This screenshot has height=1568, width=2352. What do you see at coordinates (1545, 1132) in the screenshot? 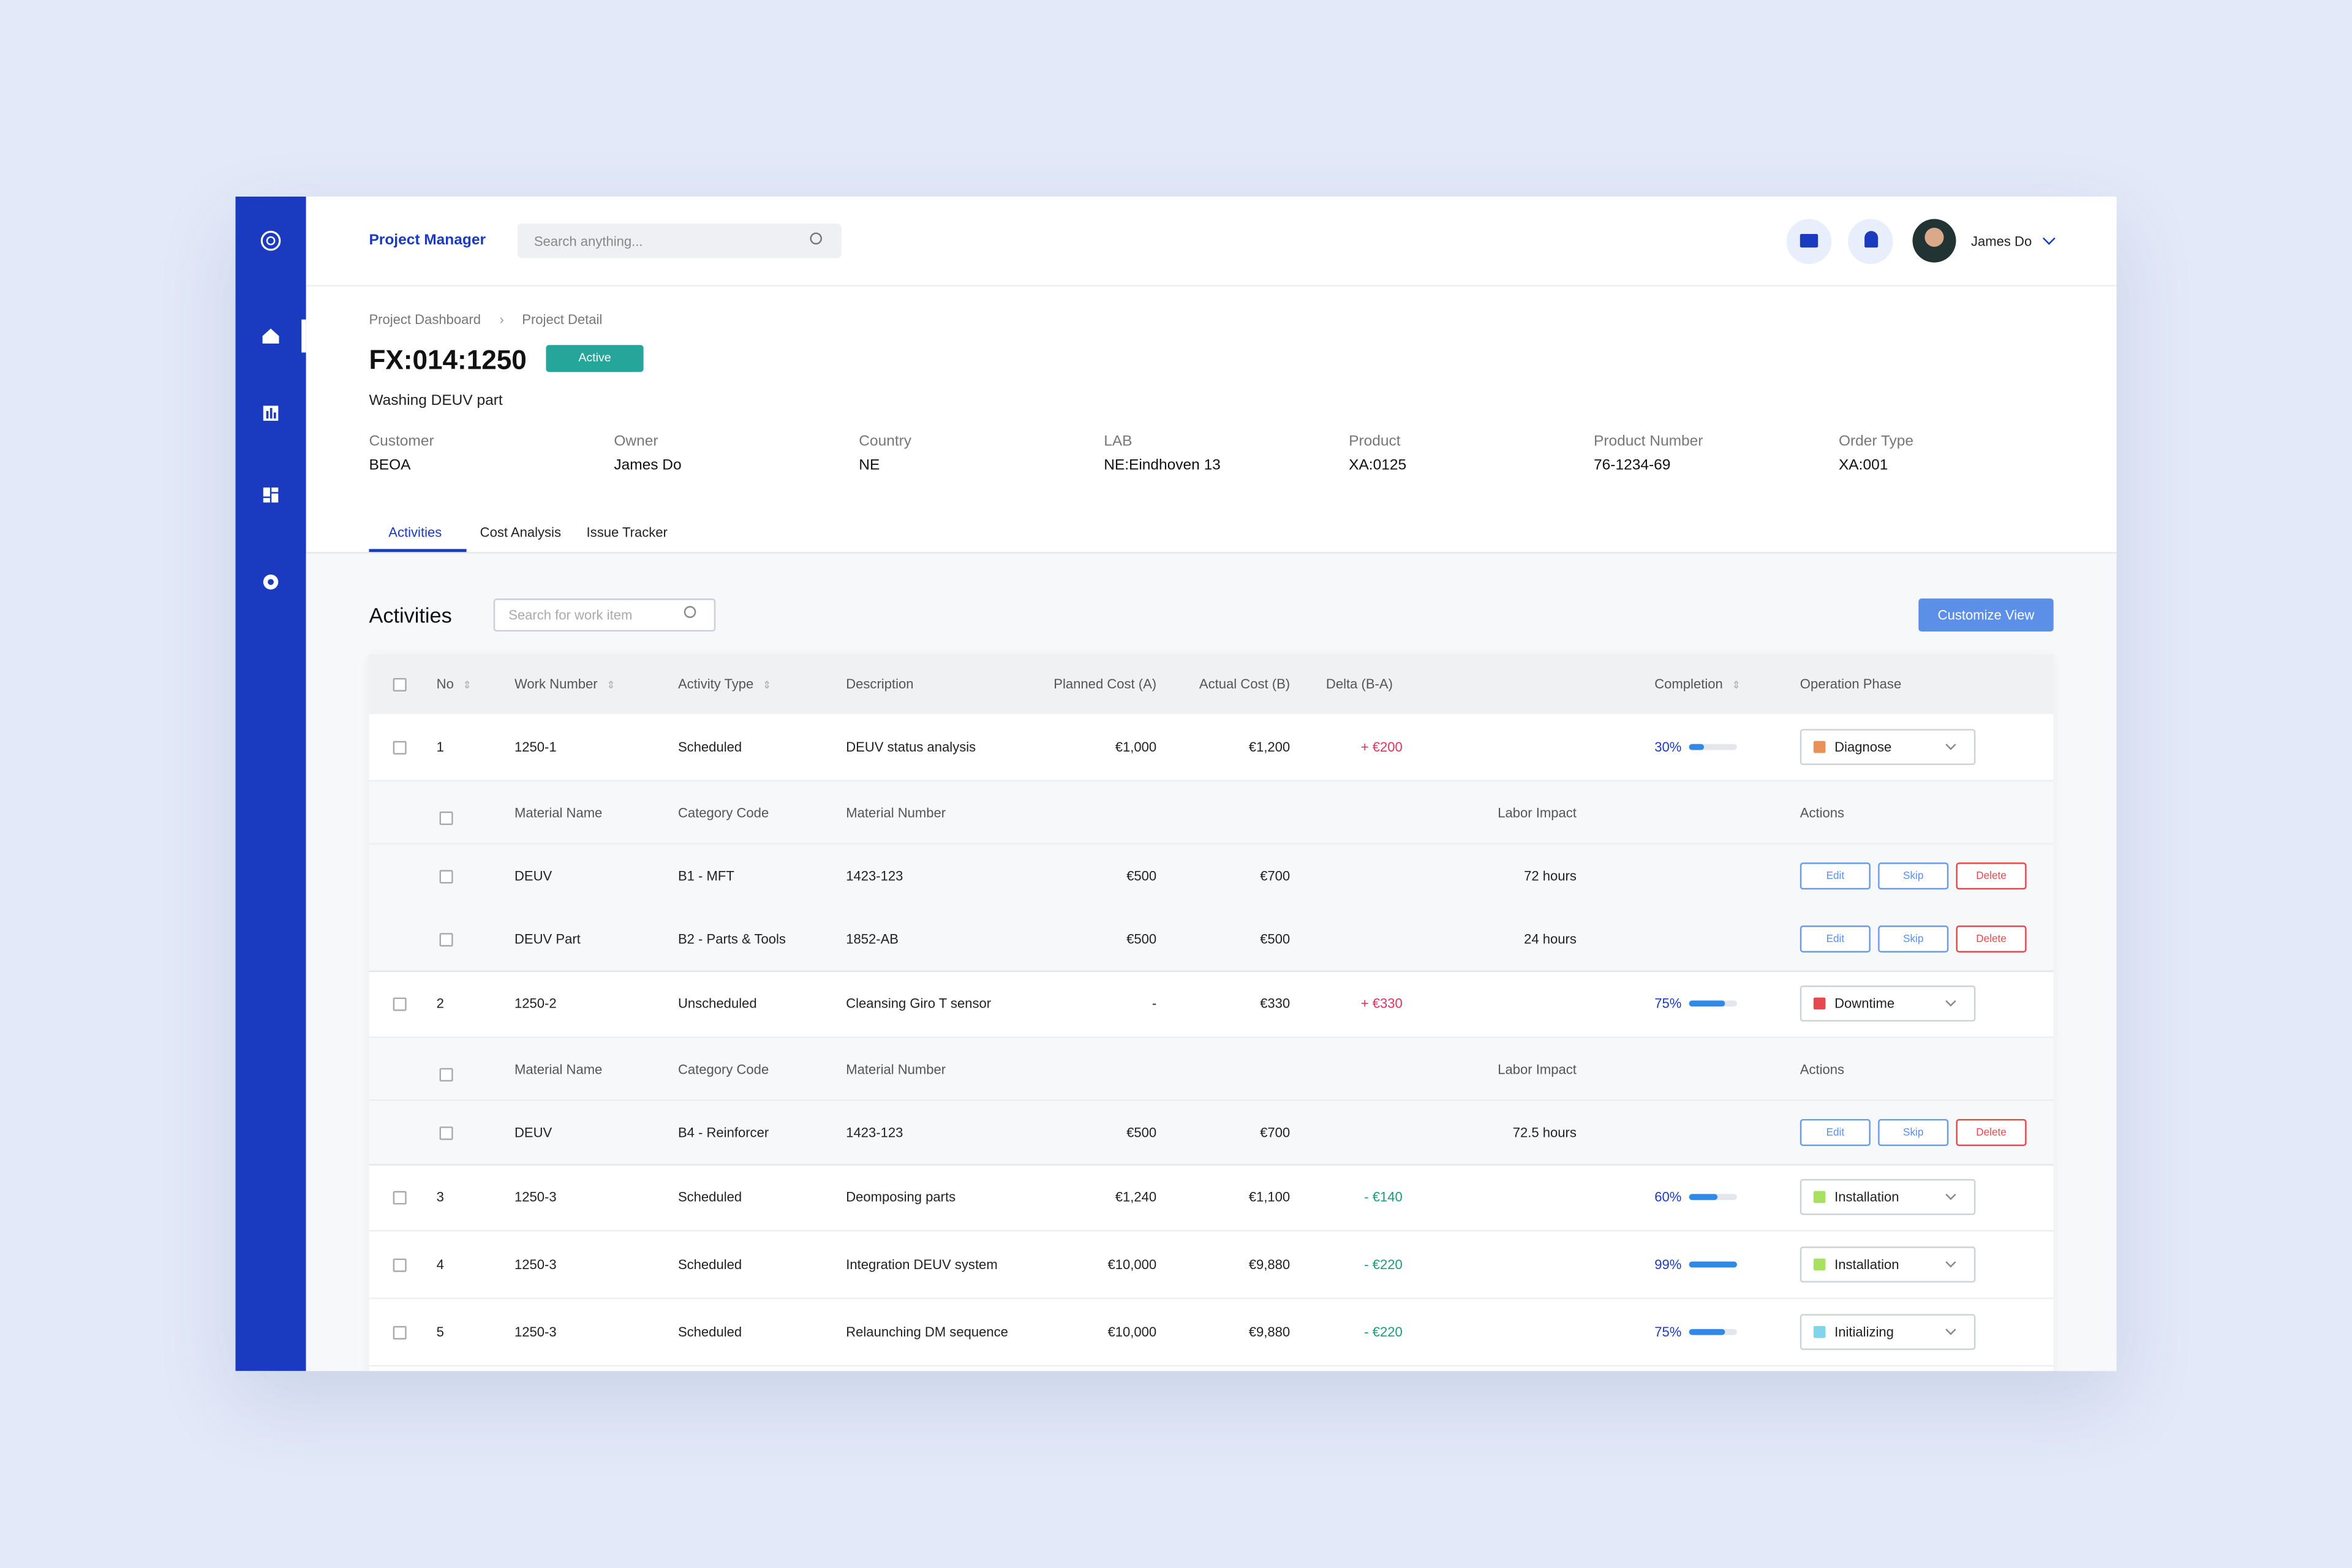
I see `labor-impact: 72.5 hours` at bounding box center [1545, 1132].